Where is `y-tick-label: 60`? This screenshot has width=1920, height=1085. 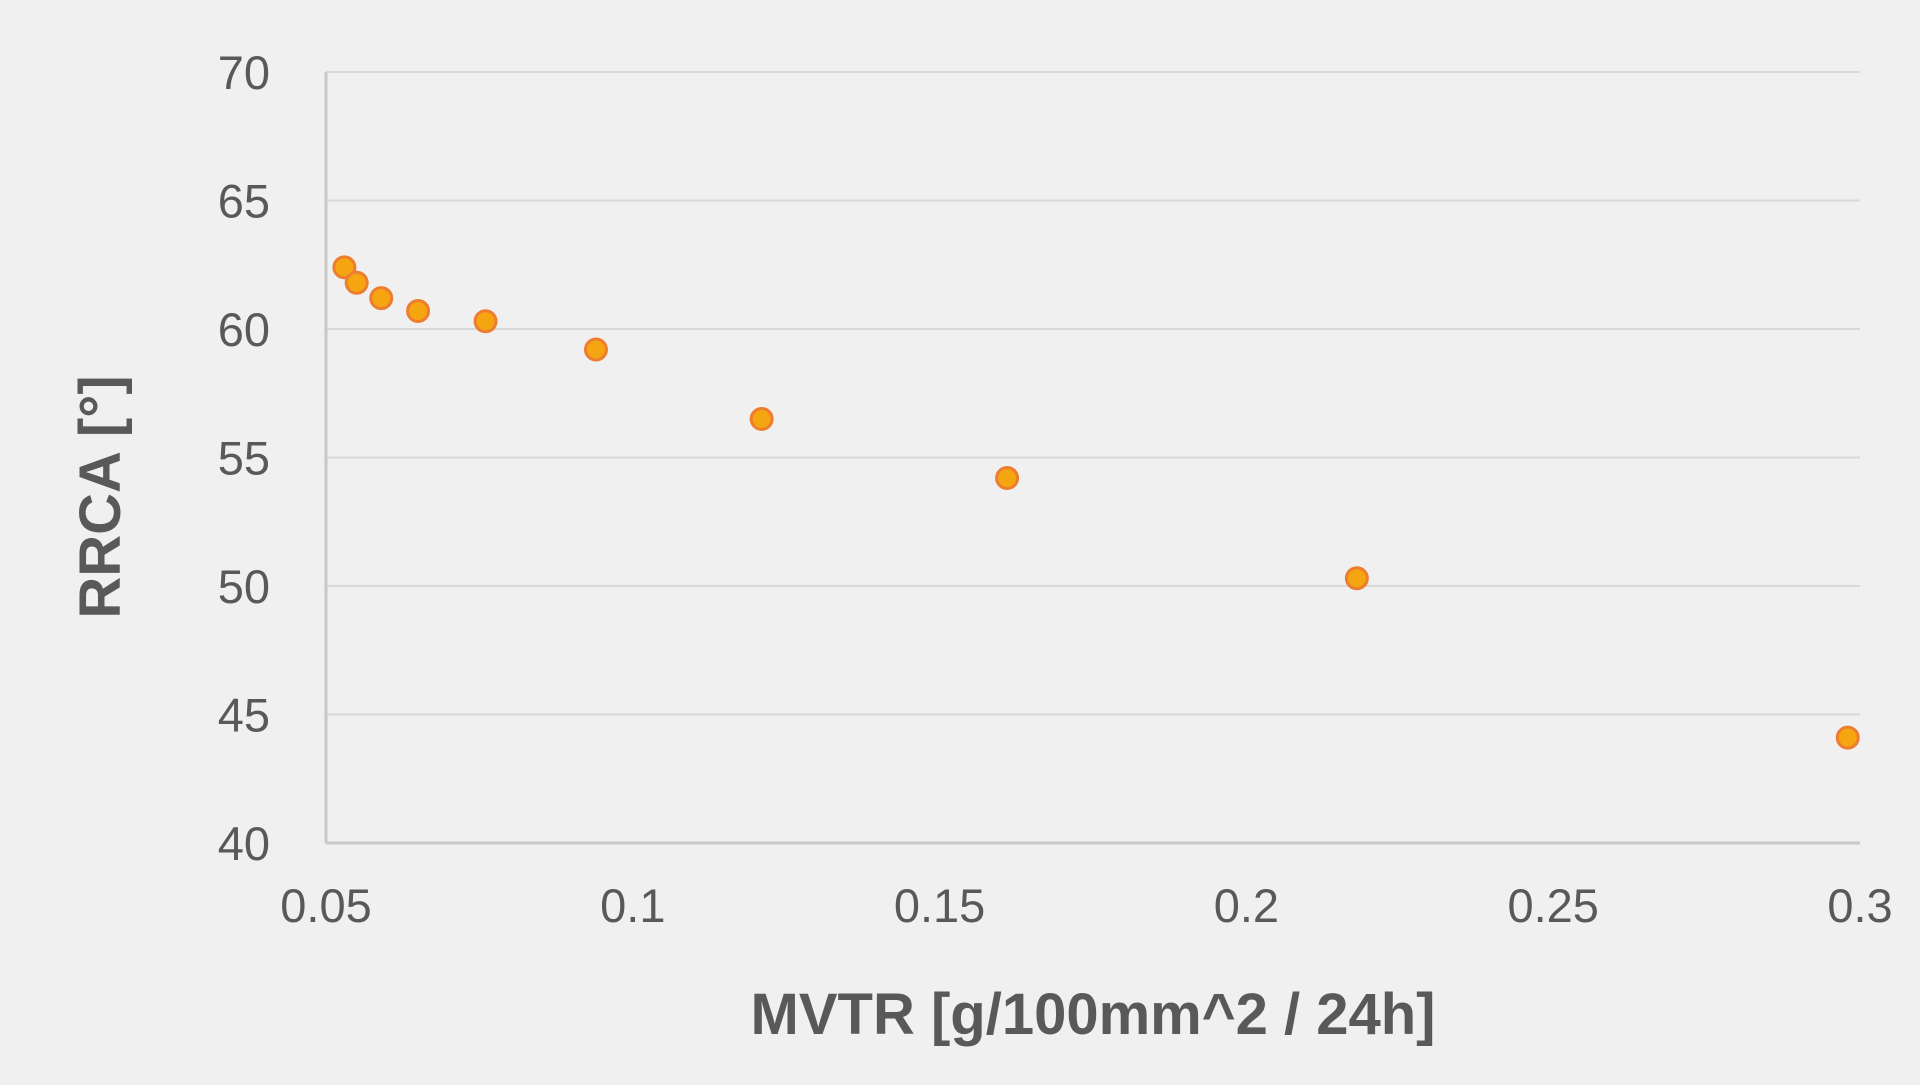 y-tick-label: 60 is located at coordinates (244, 329).